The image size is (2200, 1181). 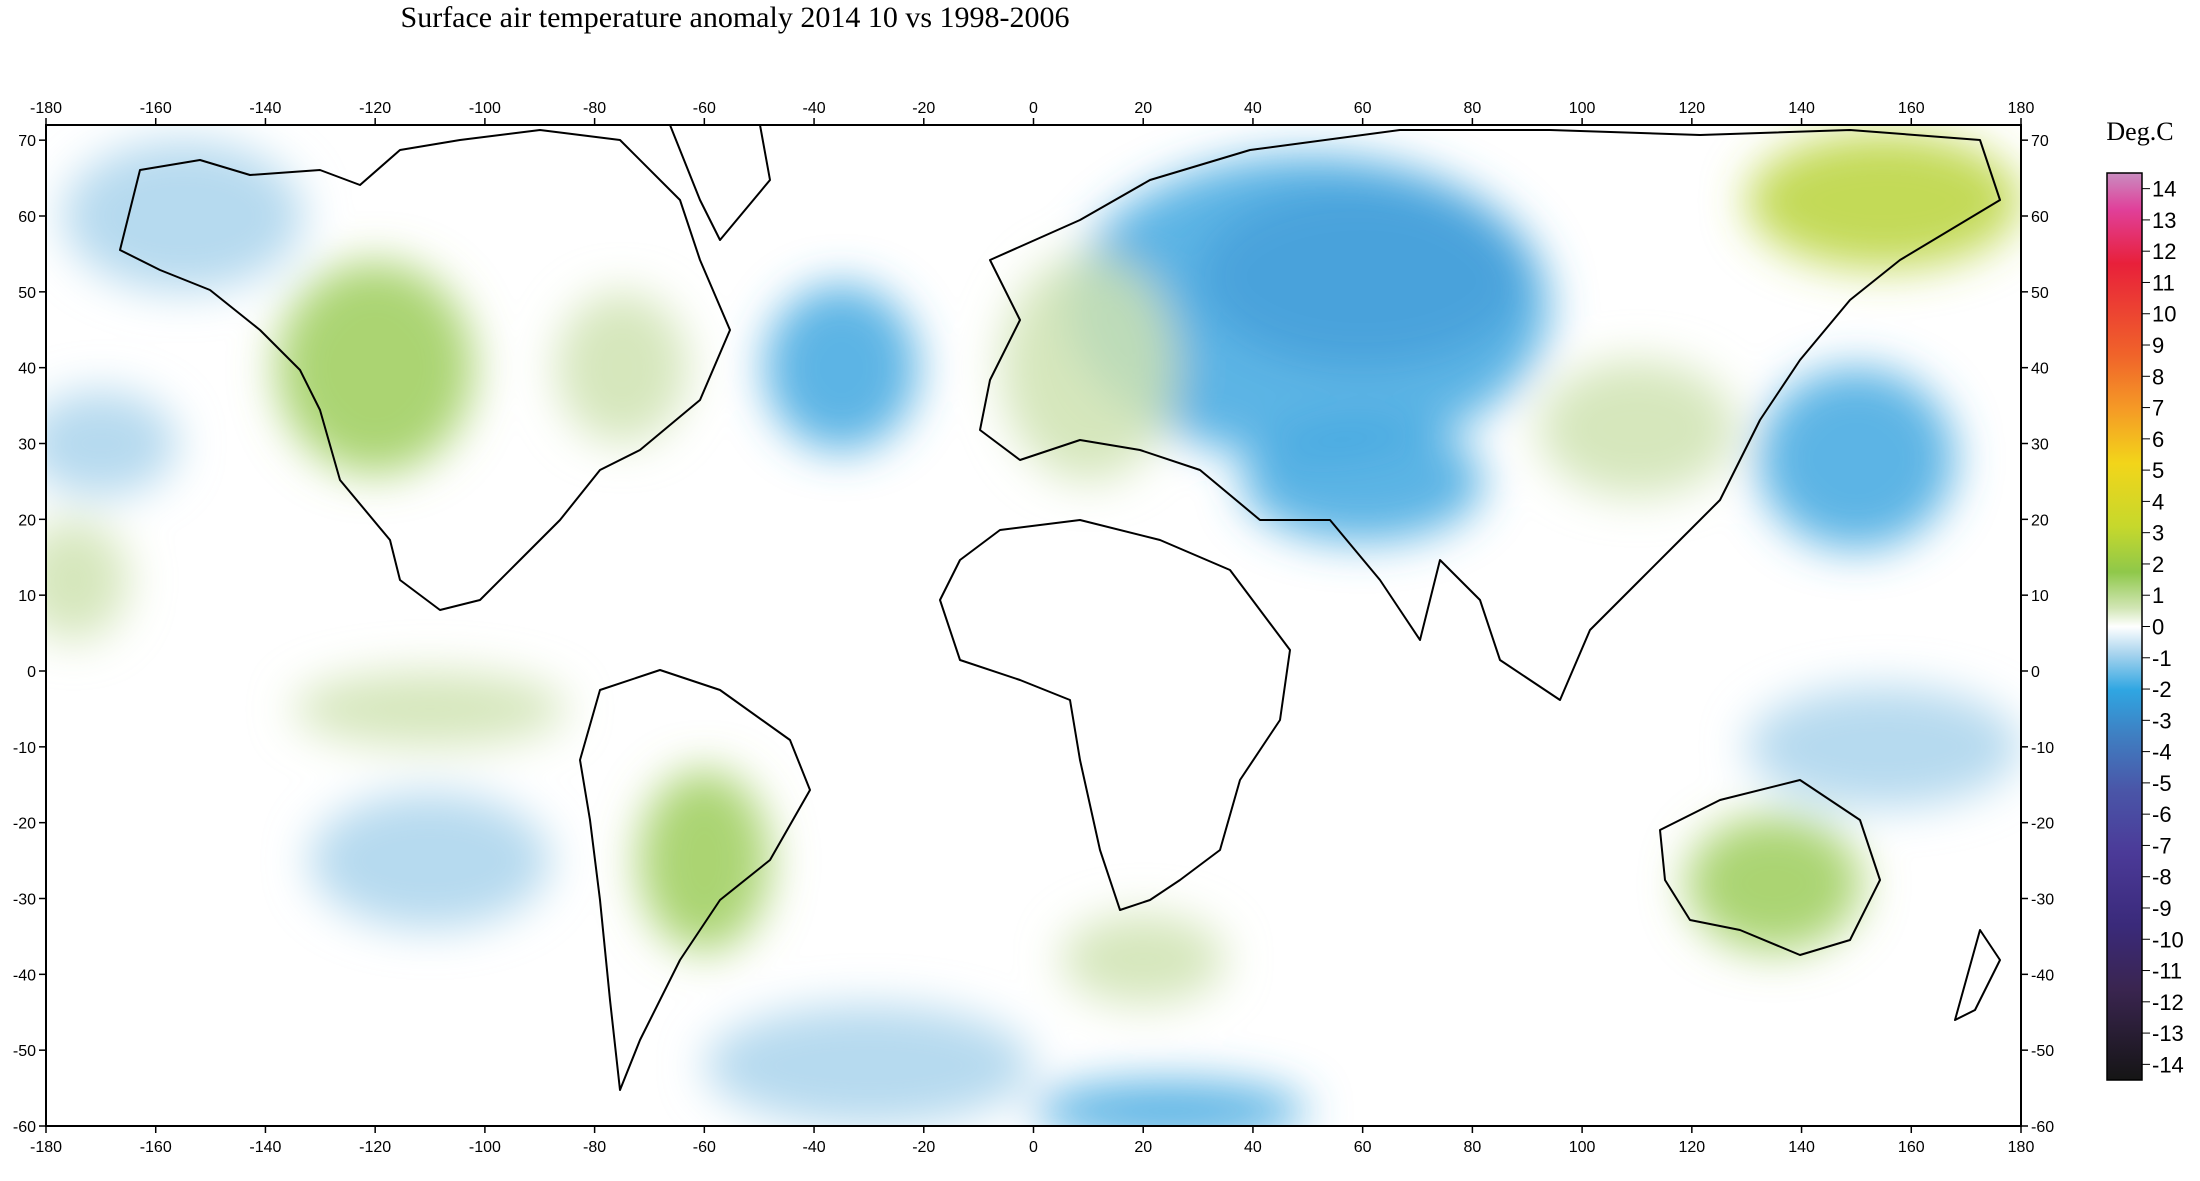 What do you see at coordinates (2168, 939) in the screenshot?
I see `legend-label: -10` at bounding box center [2168, 939].